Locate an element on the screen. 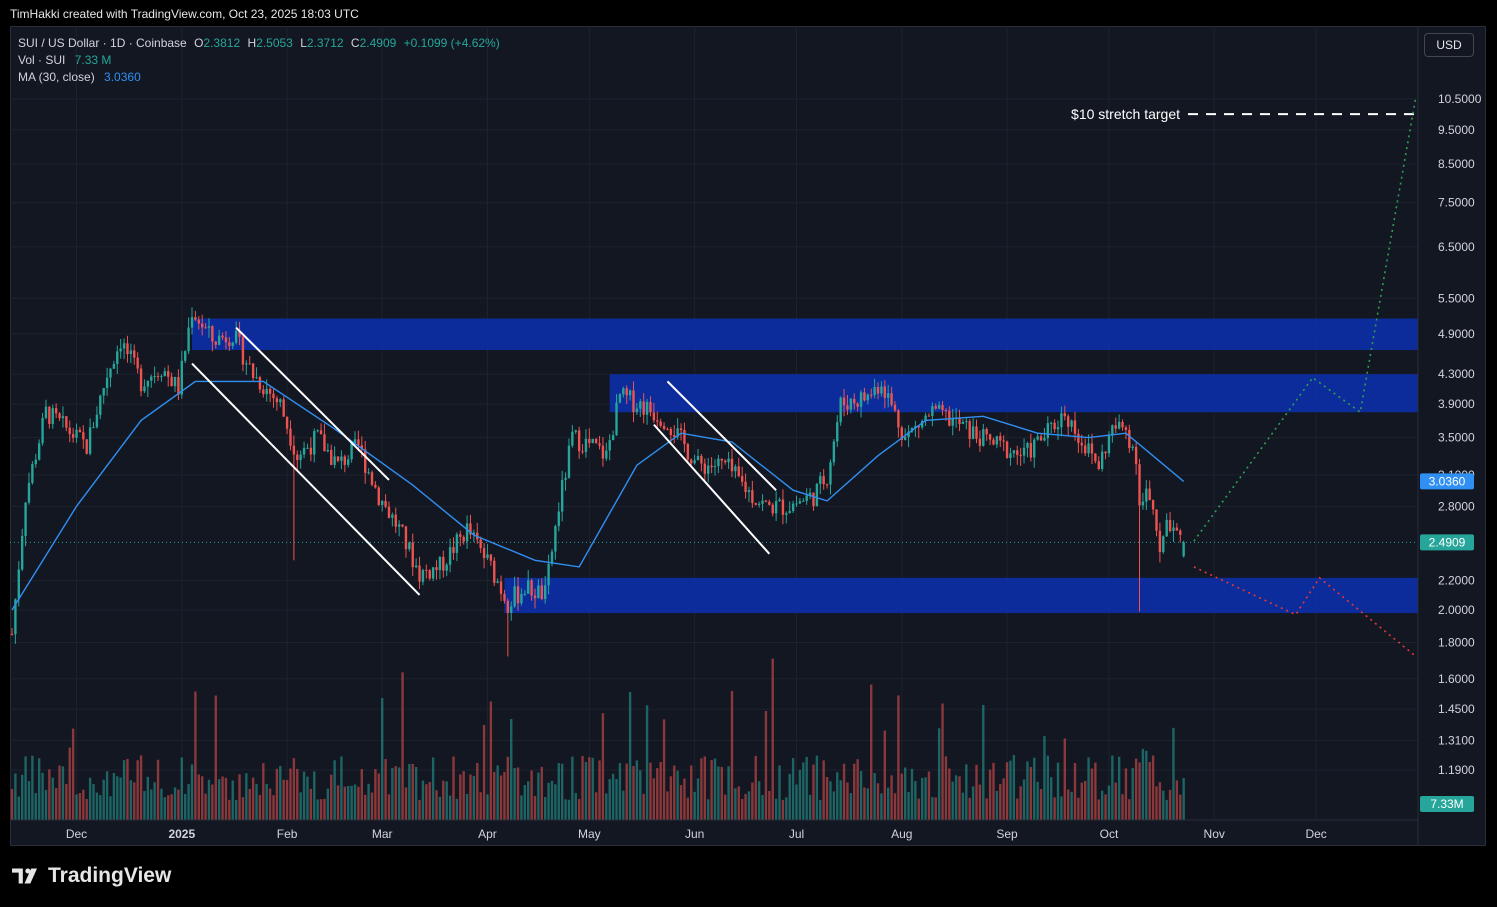  legend-high-value: 2.5053 is located at coordinates (274, 43).